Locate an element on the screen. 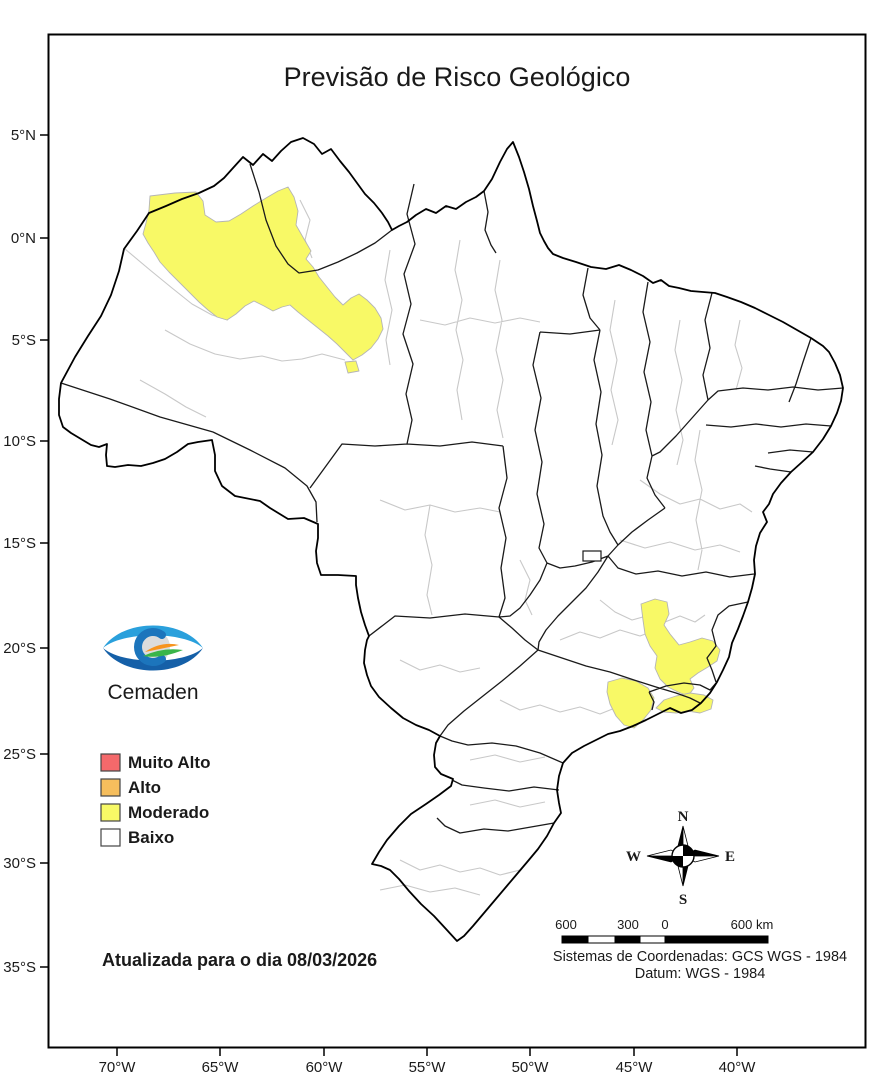  lat-label: 35°S is located at coordinates (19, 967).